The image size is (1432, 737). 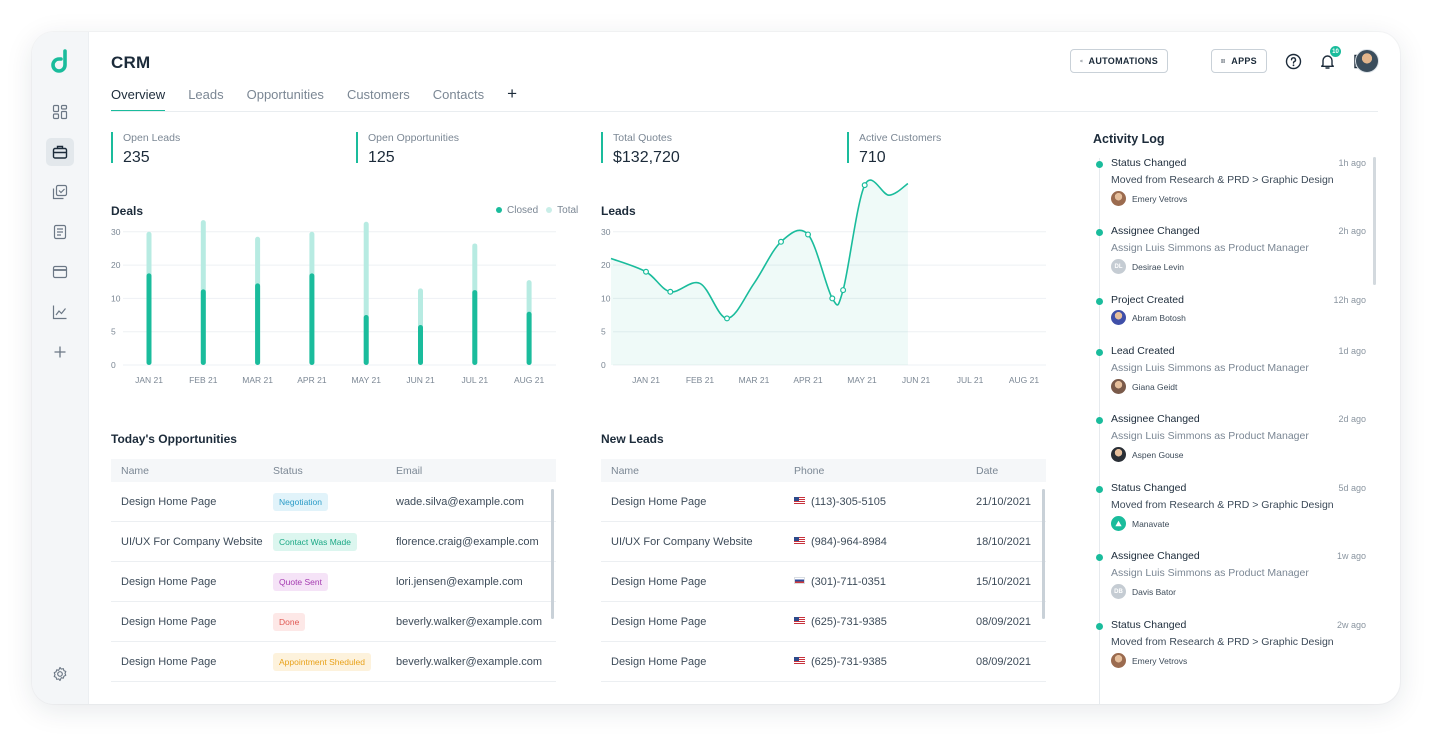 What do you see at coordinates (152, 138) in the screenshot?
I see `stat-label: Open Leads` at bounding box center [152, 138].